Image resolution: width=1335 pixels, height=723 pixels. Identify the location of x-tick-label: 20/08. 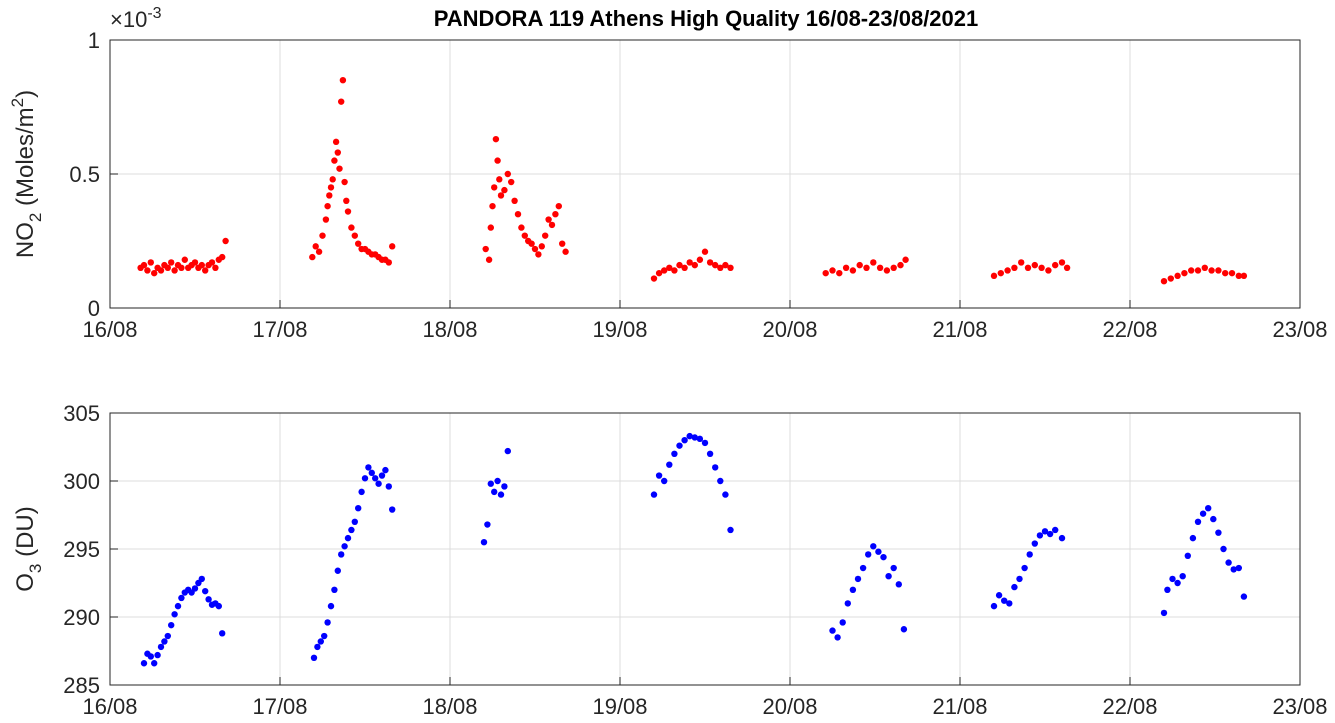
(789, 329).